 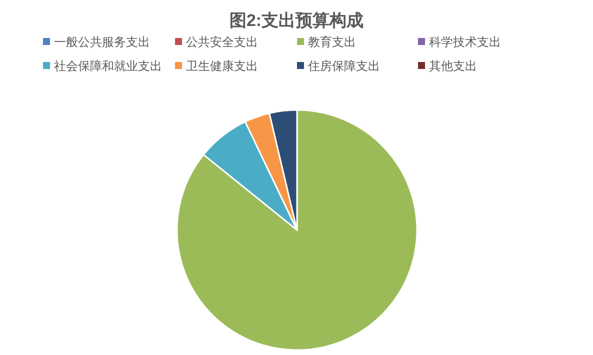 I want to click on legend-label: 公共安全支出, so click(x=222, y=42).